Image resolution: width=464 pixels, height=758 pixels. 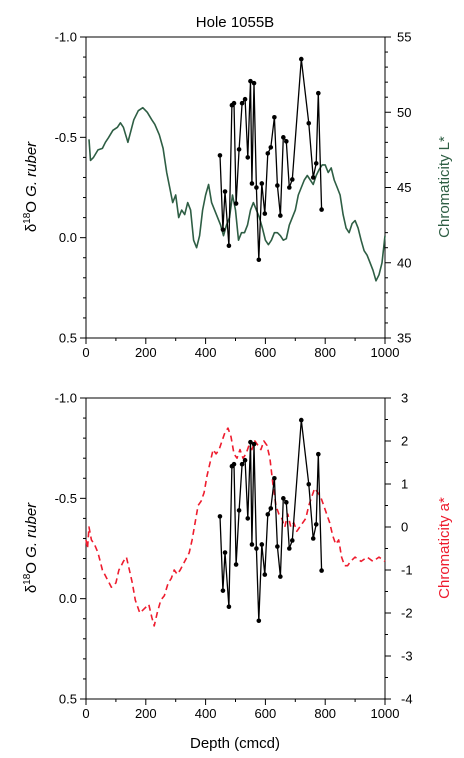 What do you see at coordinates (407, 570) in the screenshot?
I see `y-right-tick-label: -1` at bounding box center [407, 570].